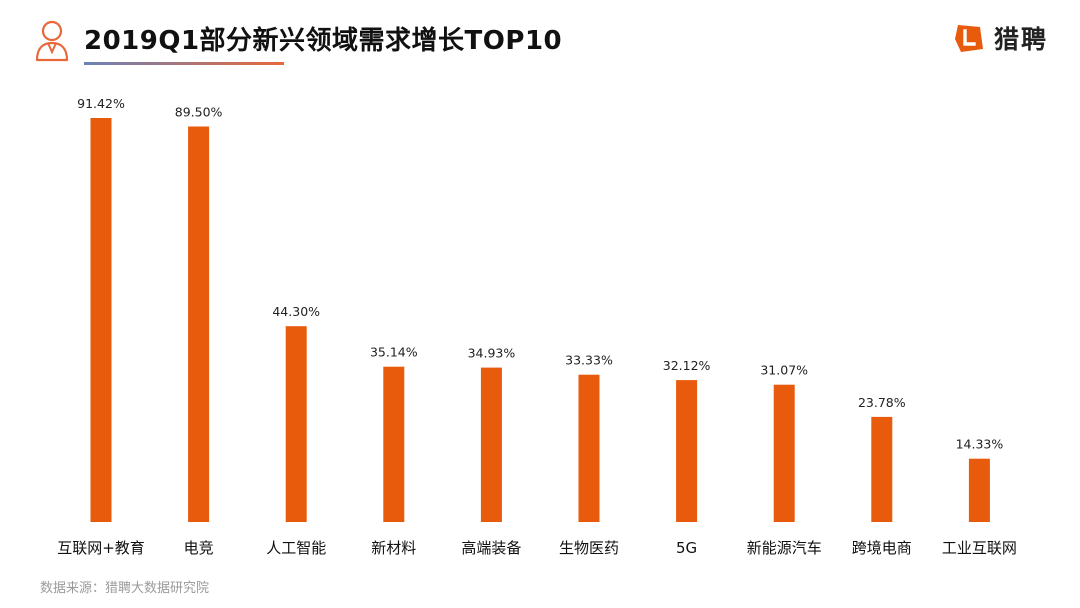  I want to click on value-label-6: 32.12%, so click(687, 365).